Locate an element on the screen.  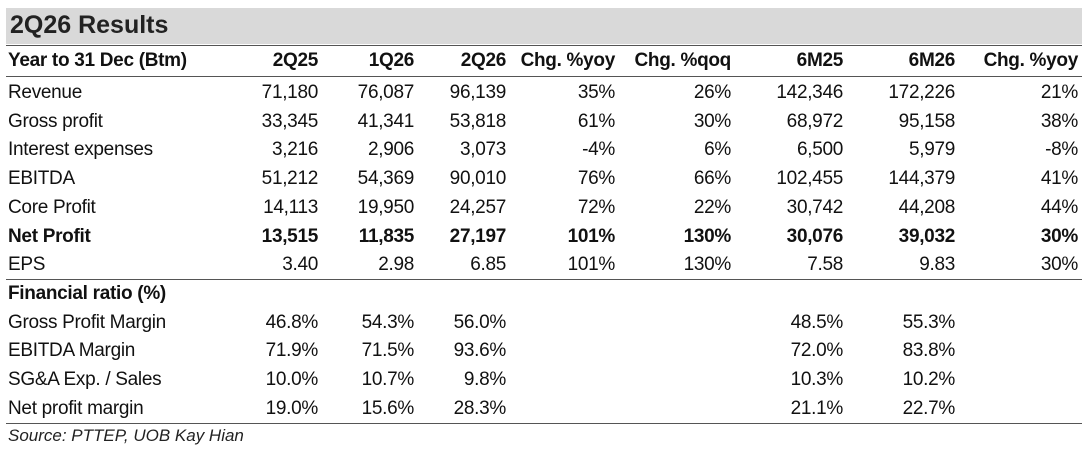
table-cell: 38% is located at coordinates (1059, 121).